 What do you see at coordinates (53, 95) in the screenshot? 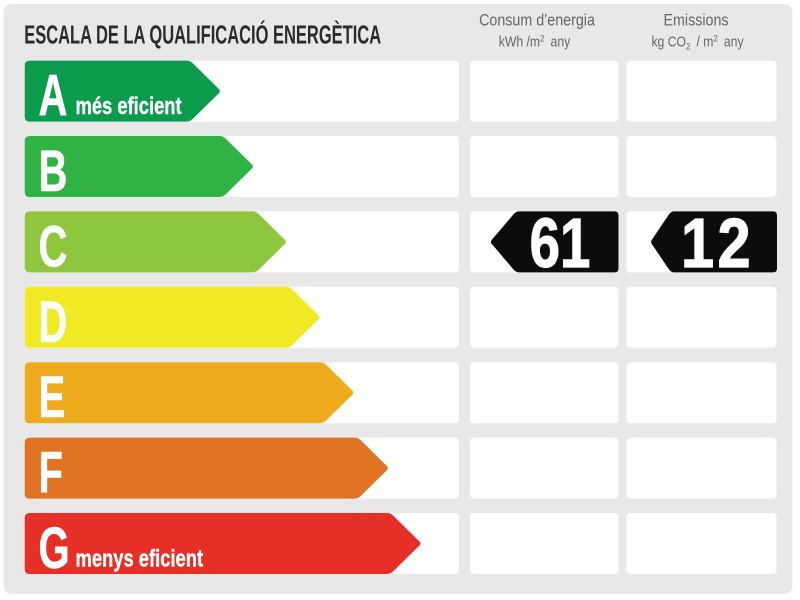
I see `svg-text: A` at bounding box center [53, 95].